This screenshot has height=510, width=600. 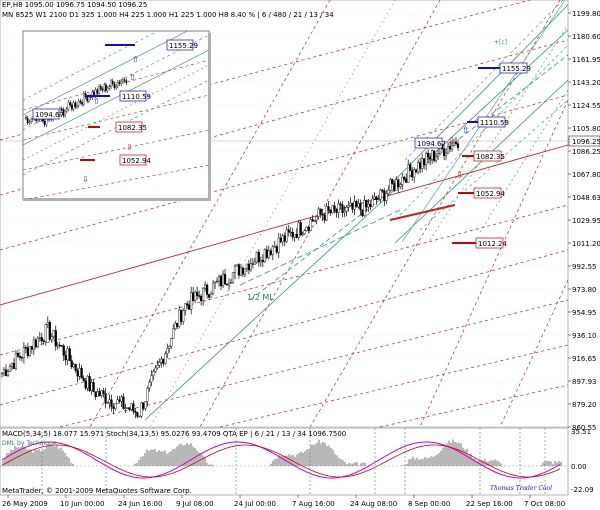 I want to click on svg-text: 1094.67, so click(x=49, y=115).